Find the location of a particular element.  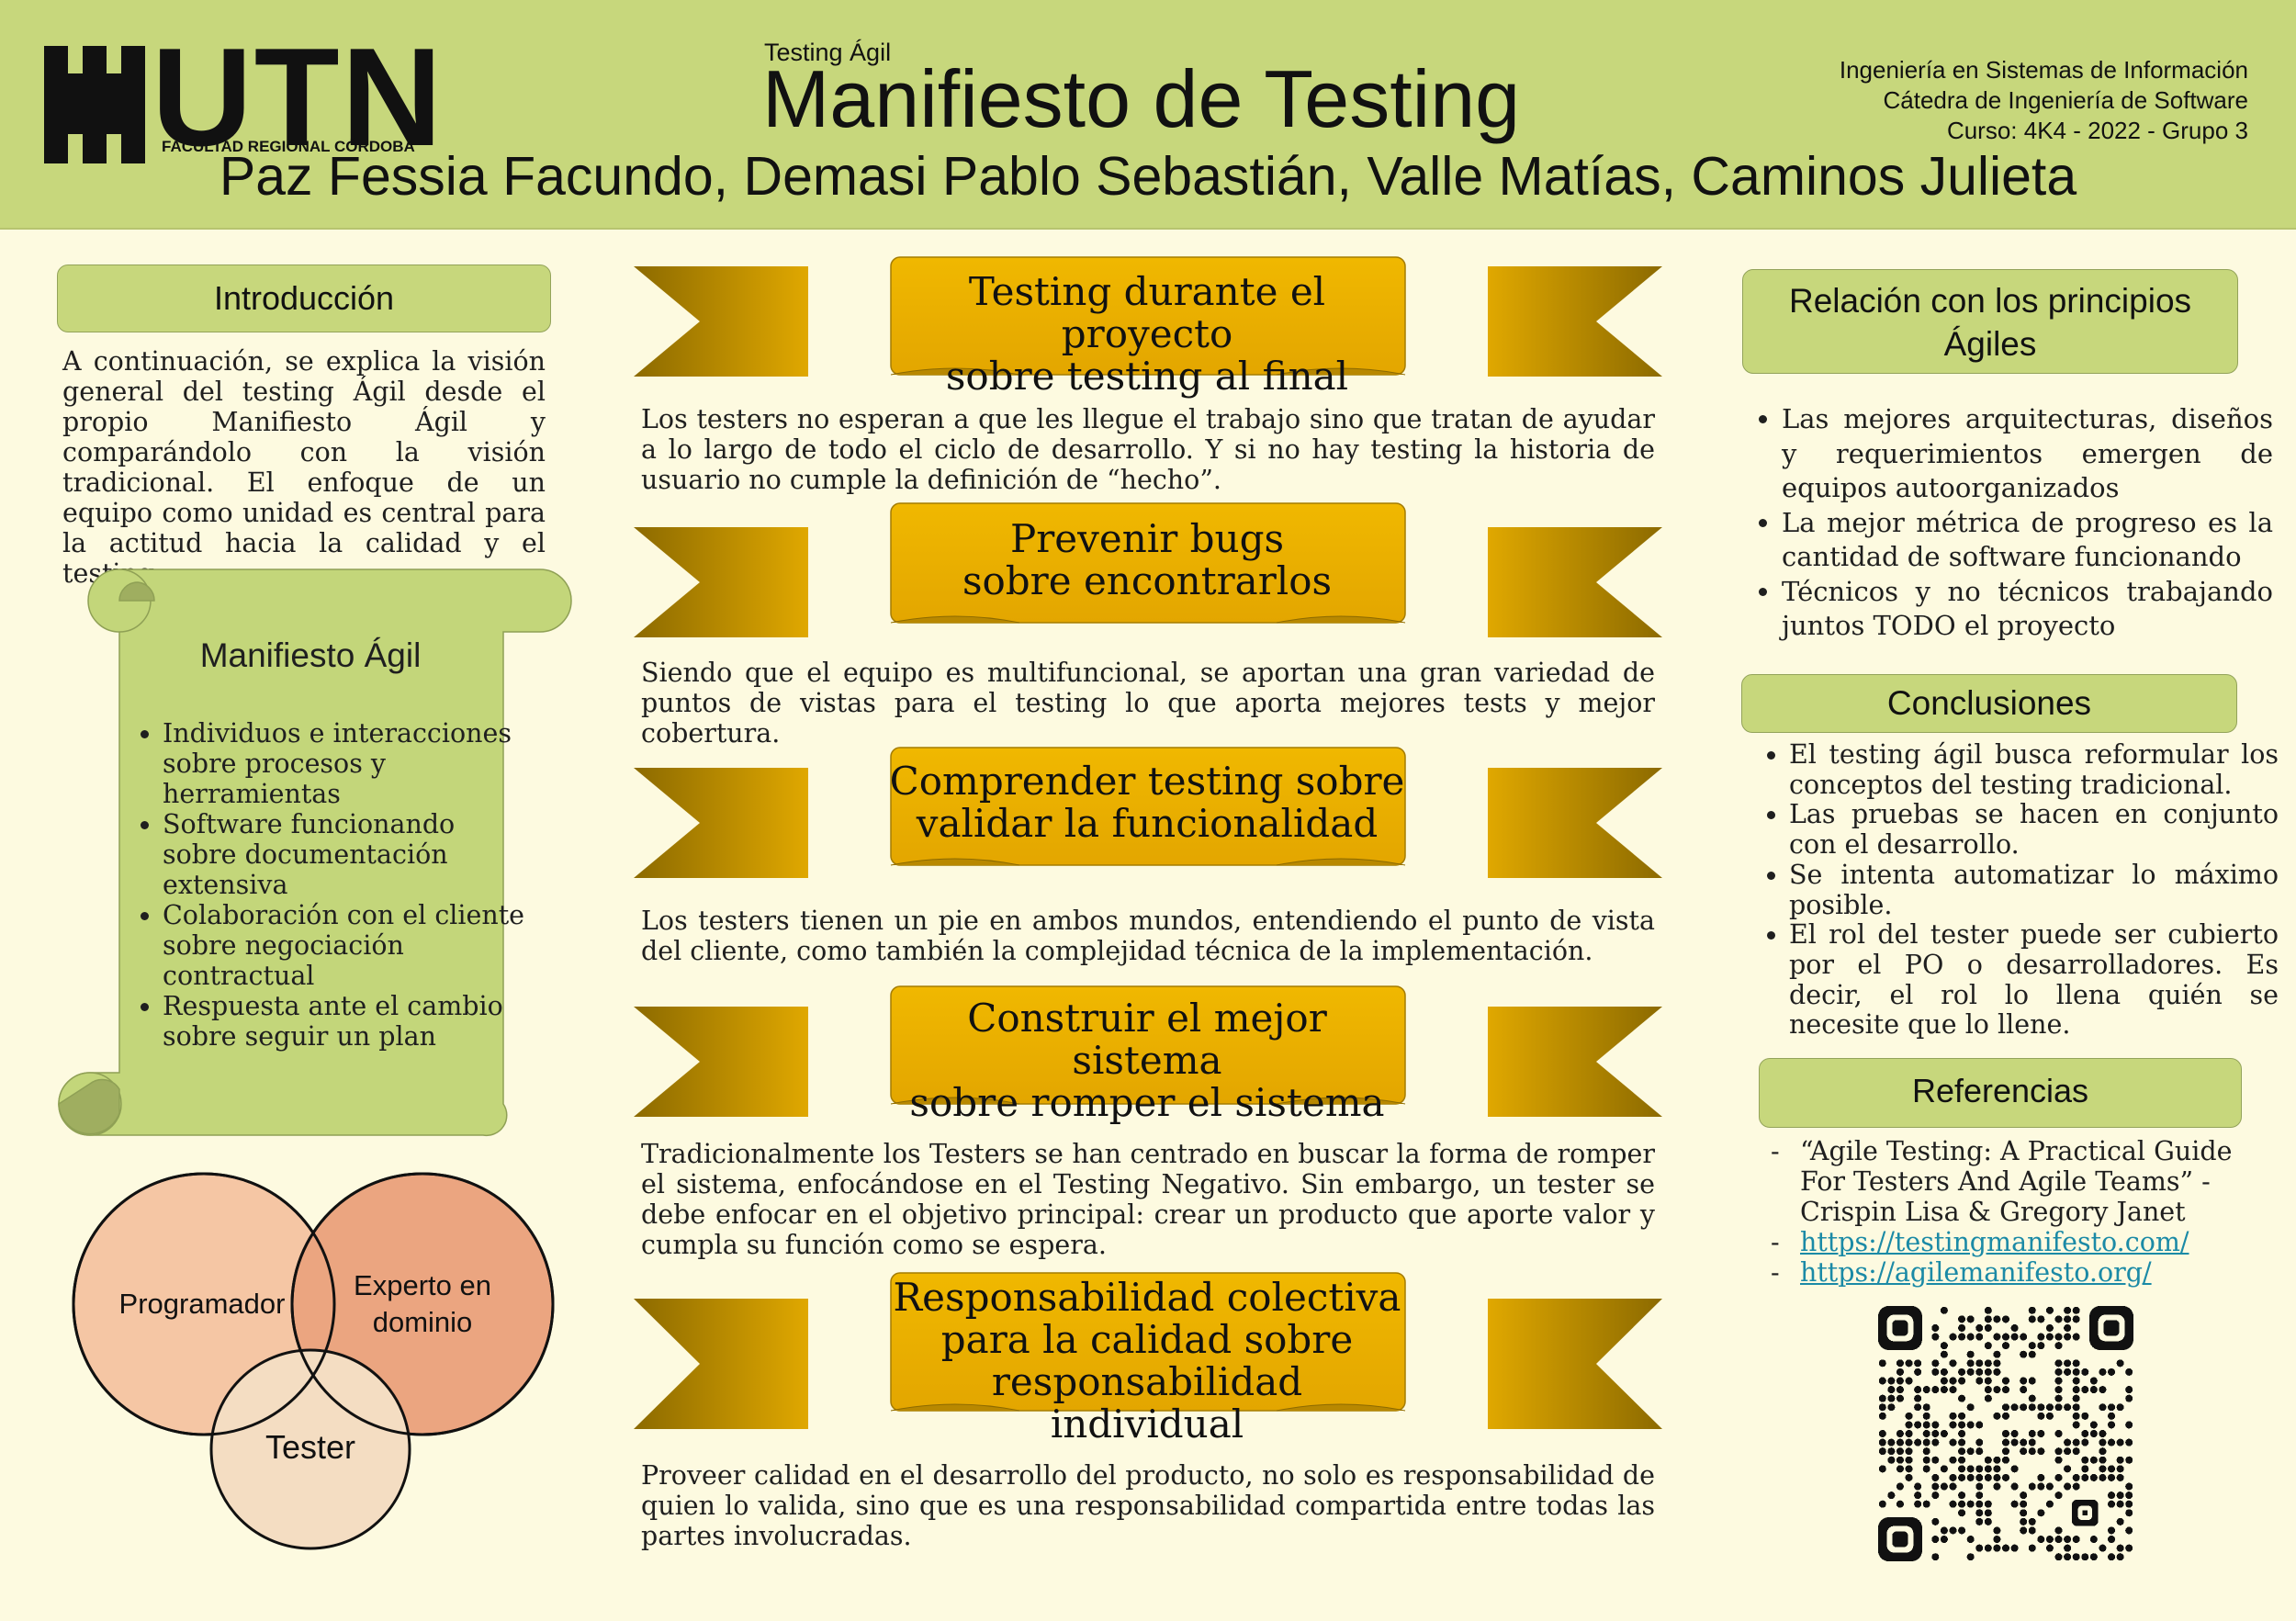

faculty-name: FACULTAD REGIONAL CÓRDOBA is located at coordinates (288, 146).